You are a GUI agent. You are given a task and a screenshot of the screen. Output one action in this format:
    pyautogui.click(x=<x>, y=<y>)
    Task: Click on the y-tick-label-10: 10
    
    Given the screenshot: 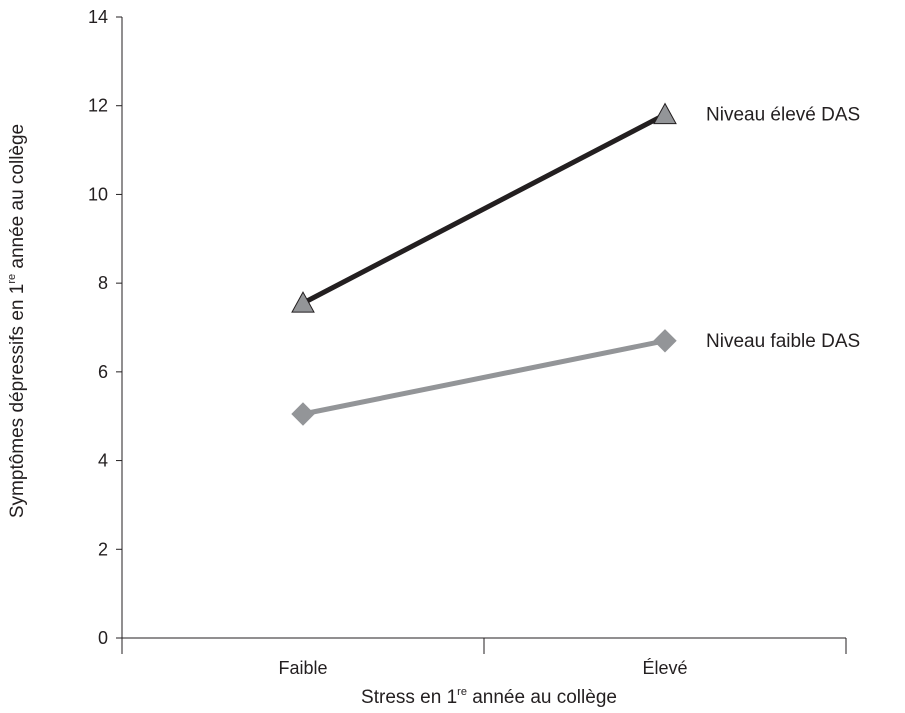 What is the action you would take?
    pyautogui.click(x=98, y=194)
    